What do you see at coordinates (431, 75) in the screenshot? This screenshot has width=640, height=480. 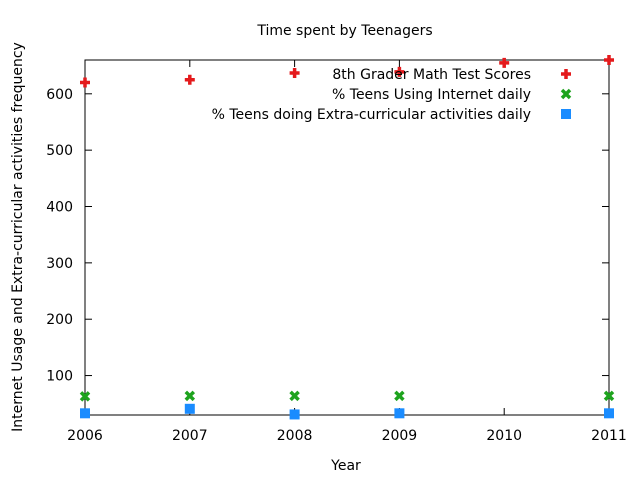 I see `legend-label: 8th Grader Math Test Scores` at bounding box center [431, 75].